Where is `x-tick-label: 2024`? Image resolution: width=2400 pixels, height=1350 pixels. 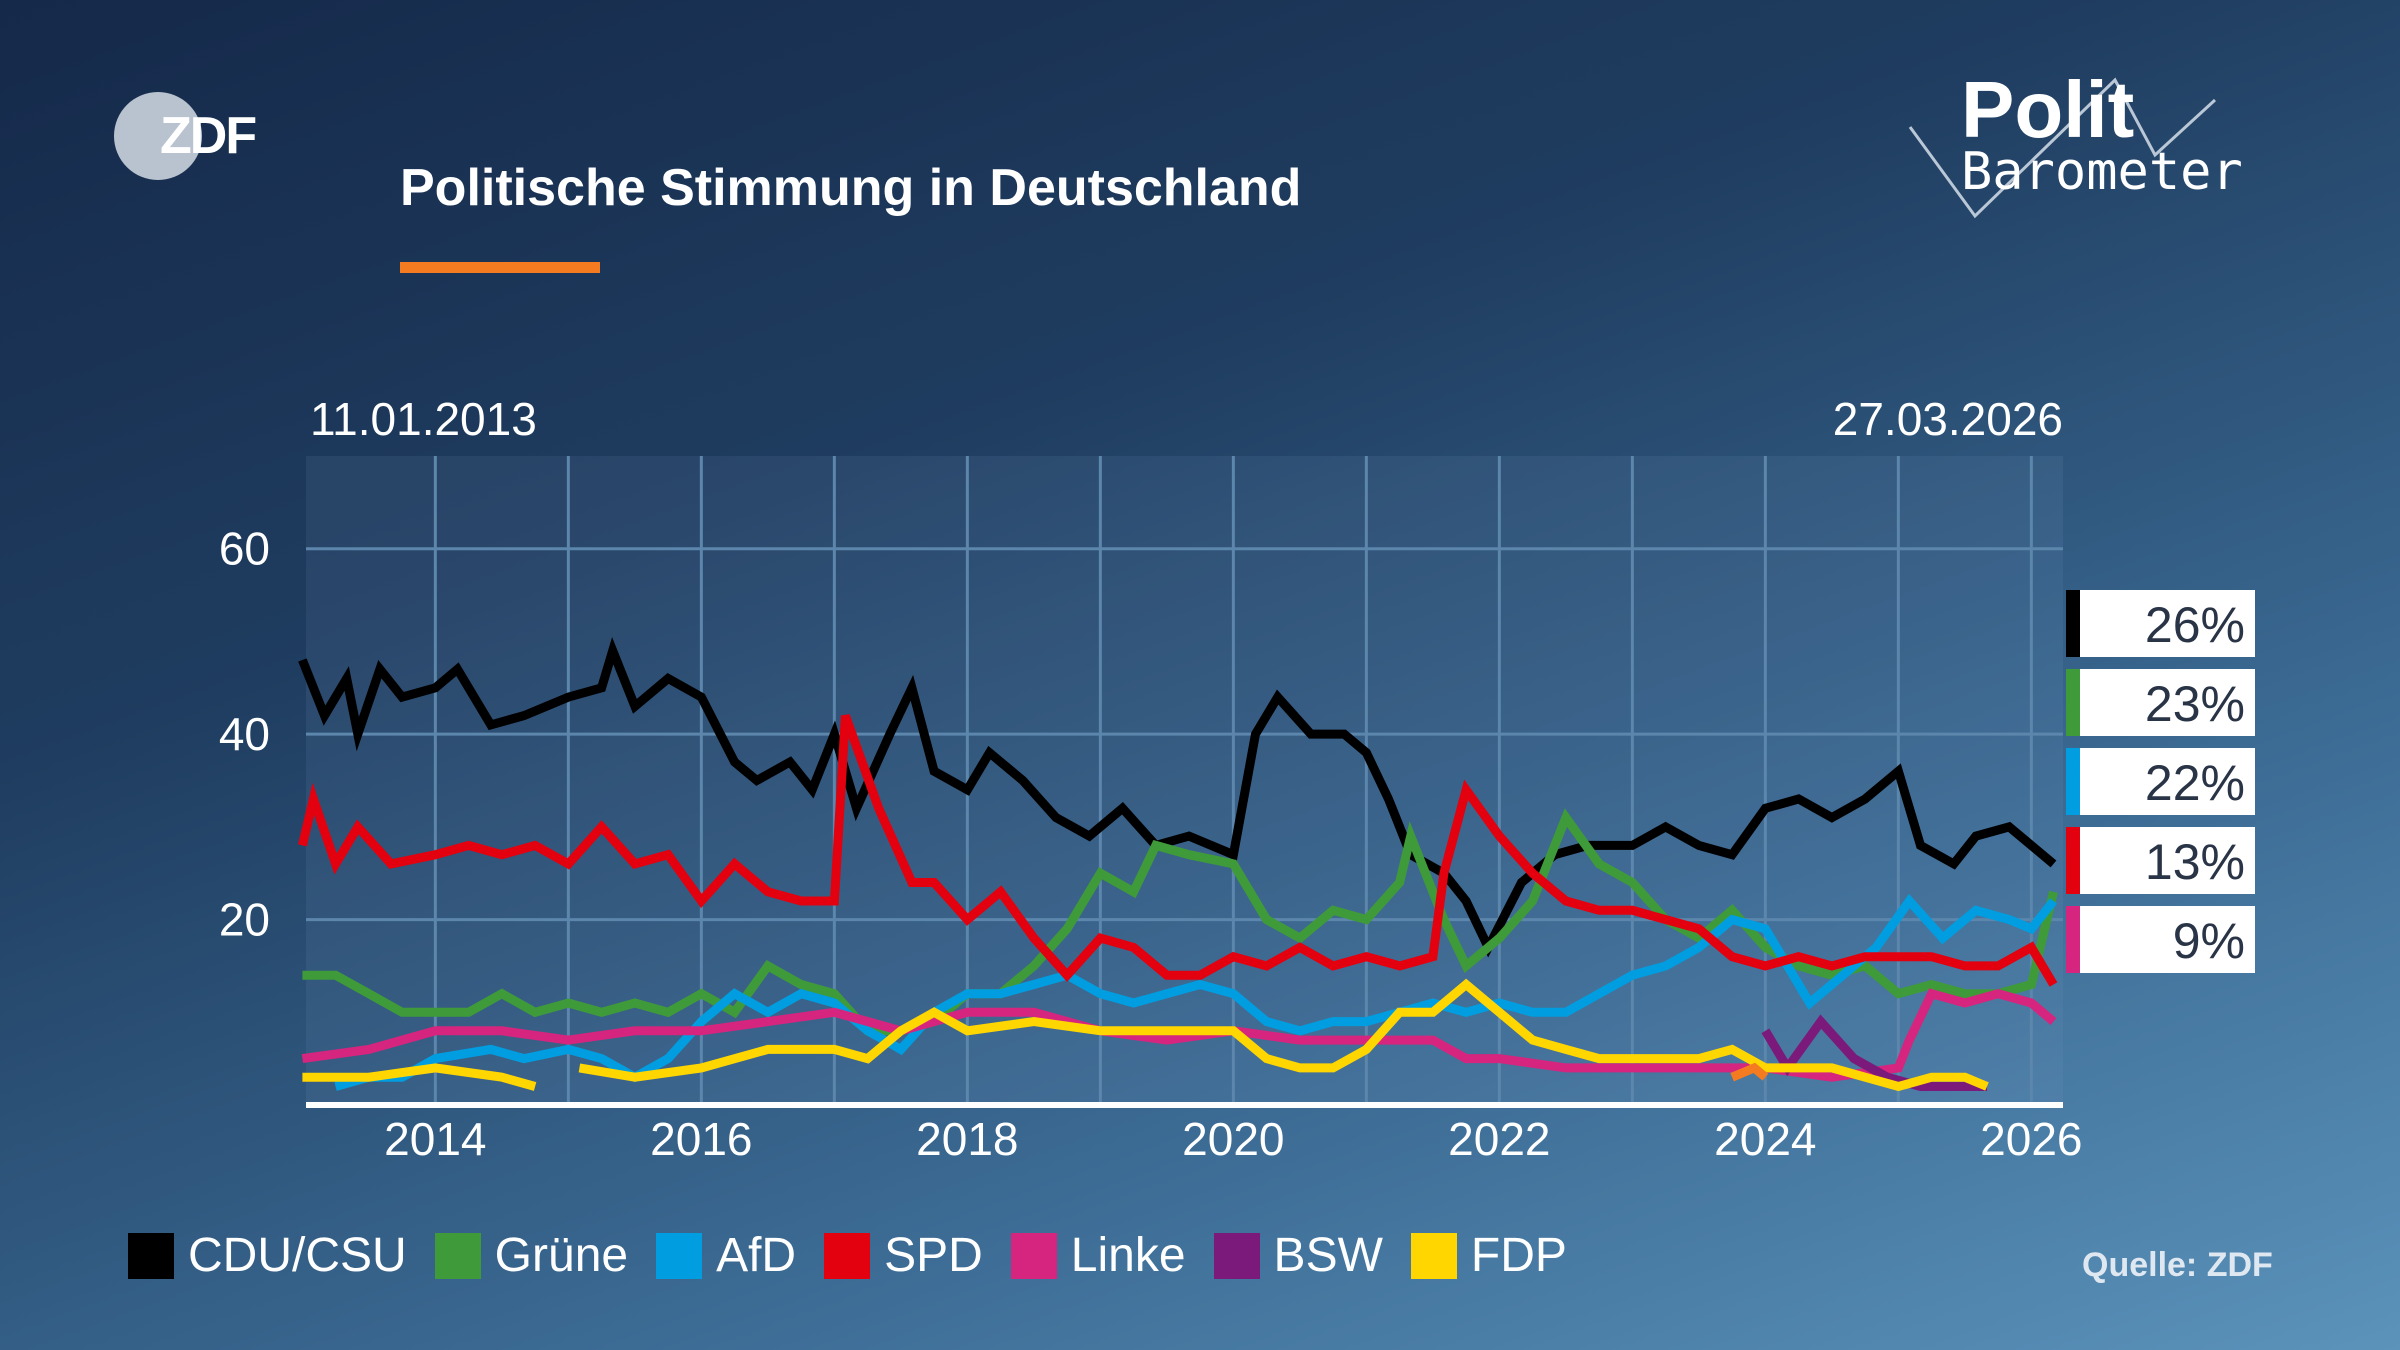 x-tick-label: 2024 is located at coordinates (1765, 1139).